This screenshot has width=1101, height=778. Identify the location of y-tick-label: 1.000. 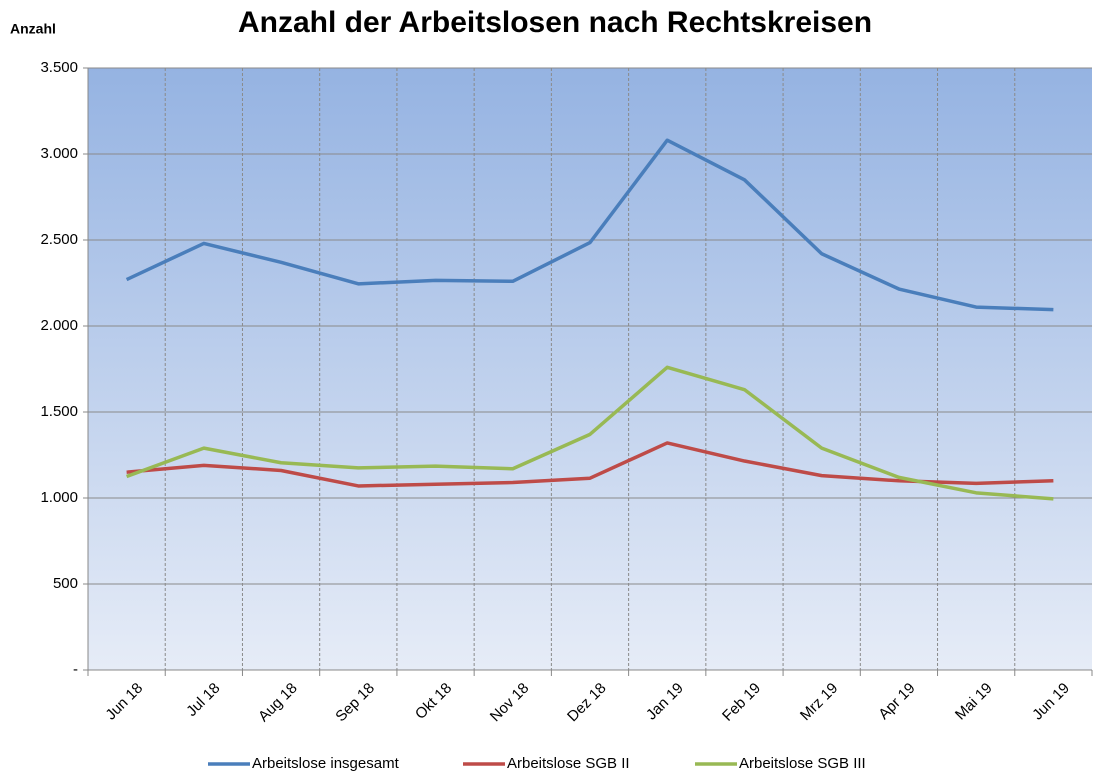
(59, 497).